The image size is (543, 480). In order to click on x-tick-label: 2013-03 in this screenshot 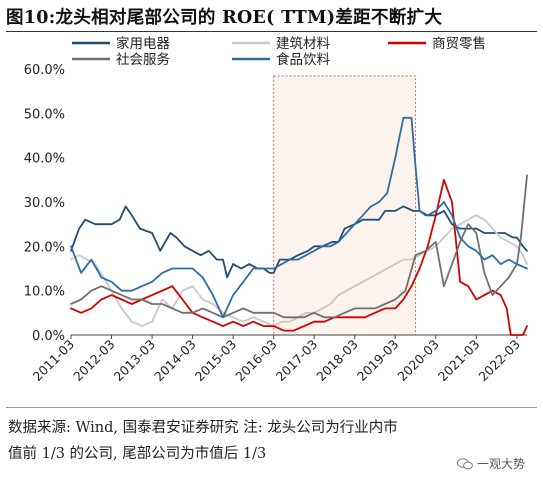, I will do `click(135, 361)`.